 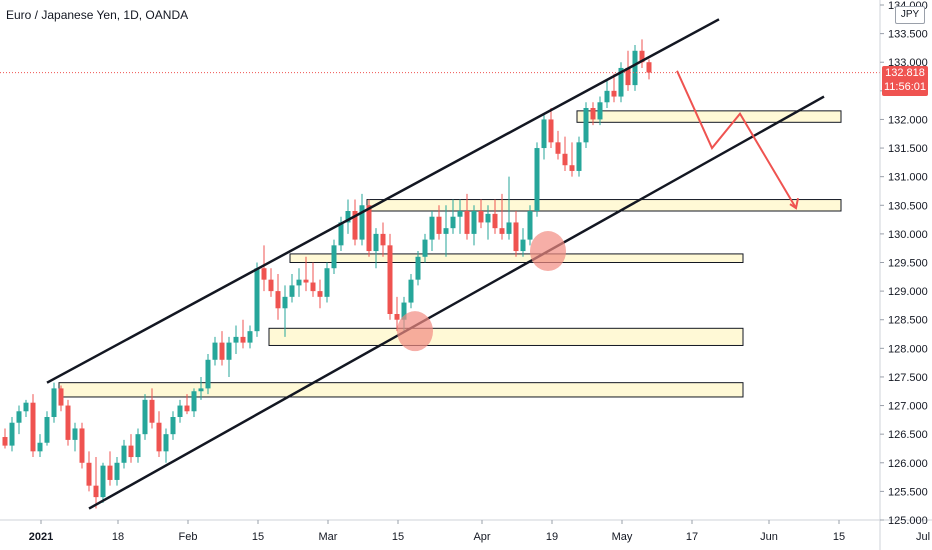 I want to click on x-tick-label: 19, so click(x=552, y=537).